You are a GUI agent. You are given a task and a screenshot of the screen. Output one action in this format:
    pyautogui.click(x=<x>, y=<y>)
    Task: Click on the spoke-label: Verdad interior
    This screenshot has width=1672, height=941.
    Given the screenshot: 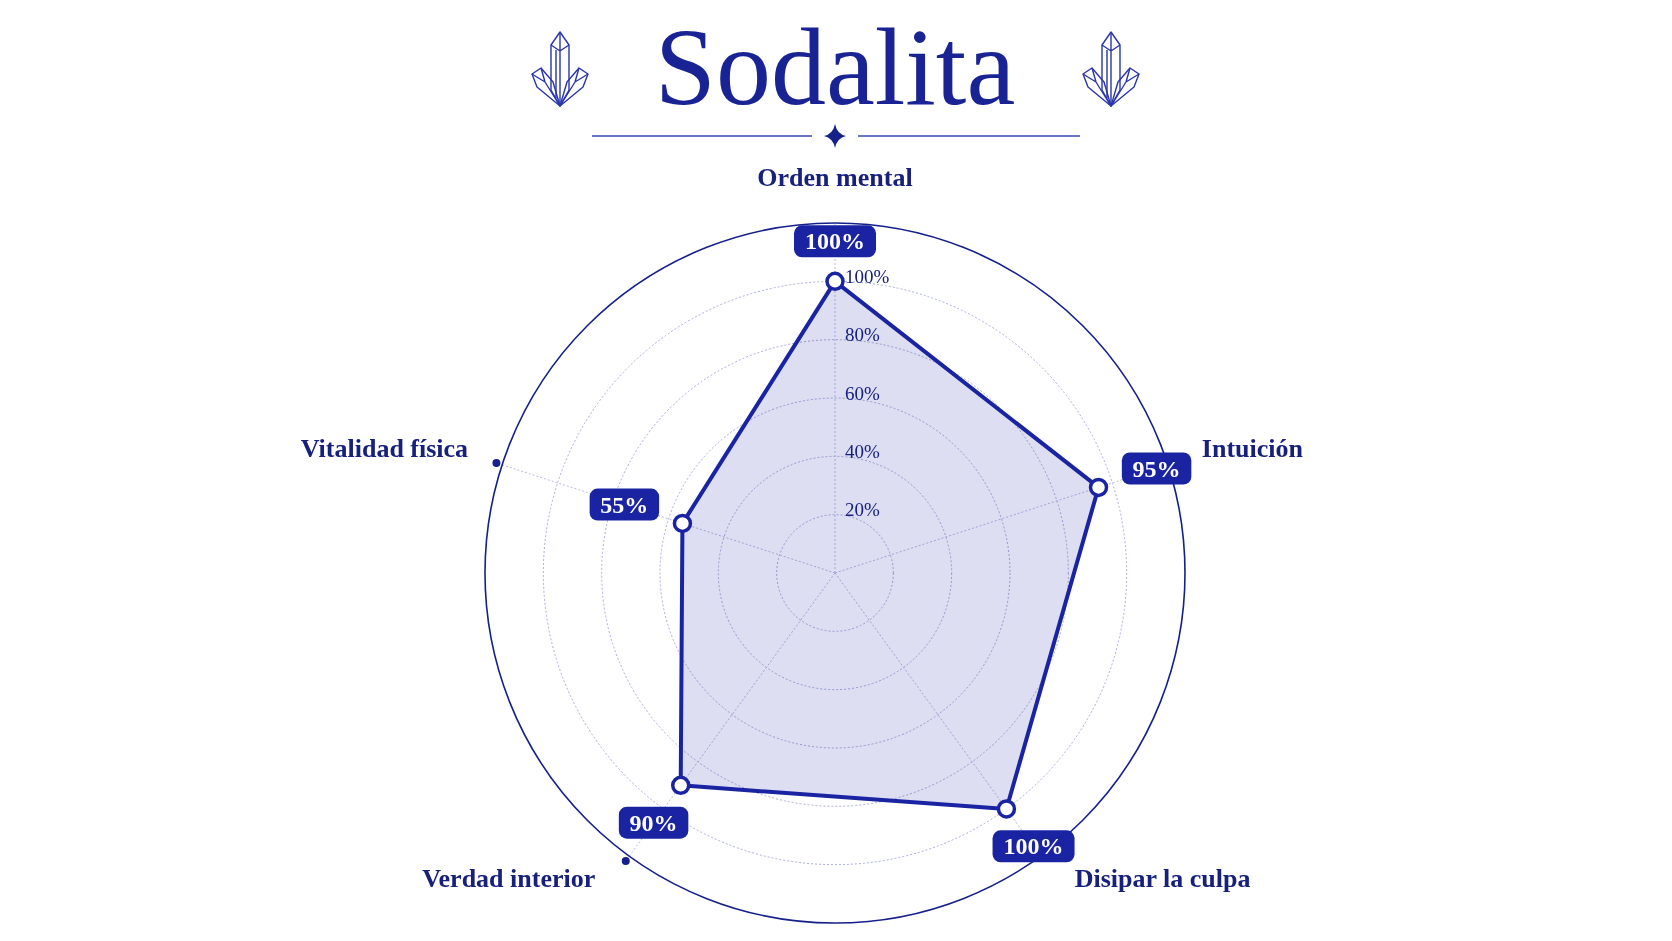 What is the action you would take?
    pyautogui.click(x=509, y=878)
    